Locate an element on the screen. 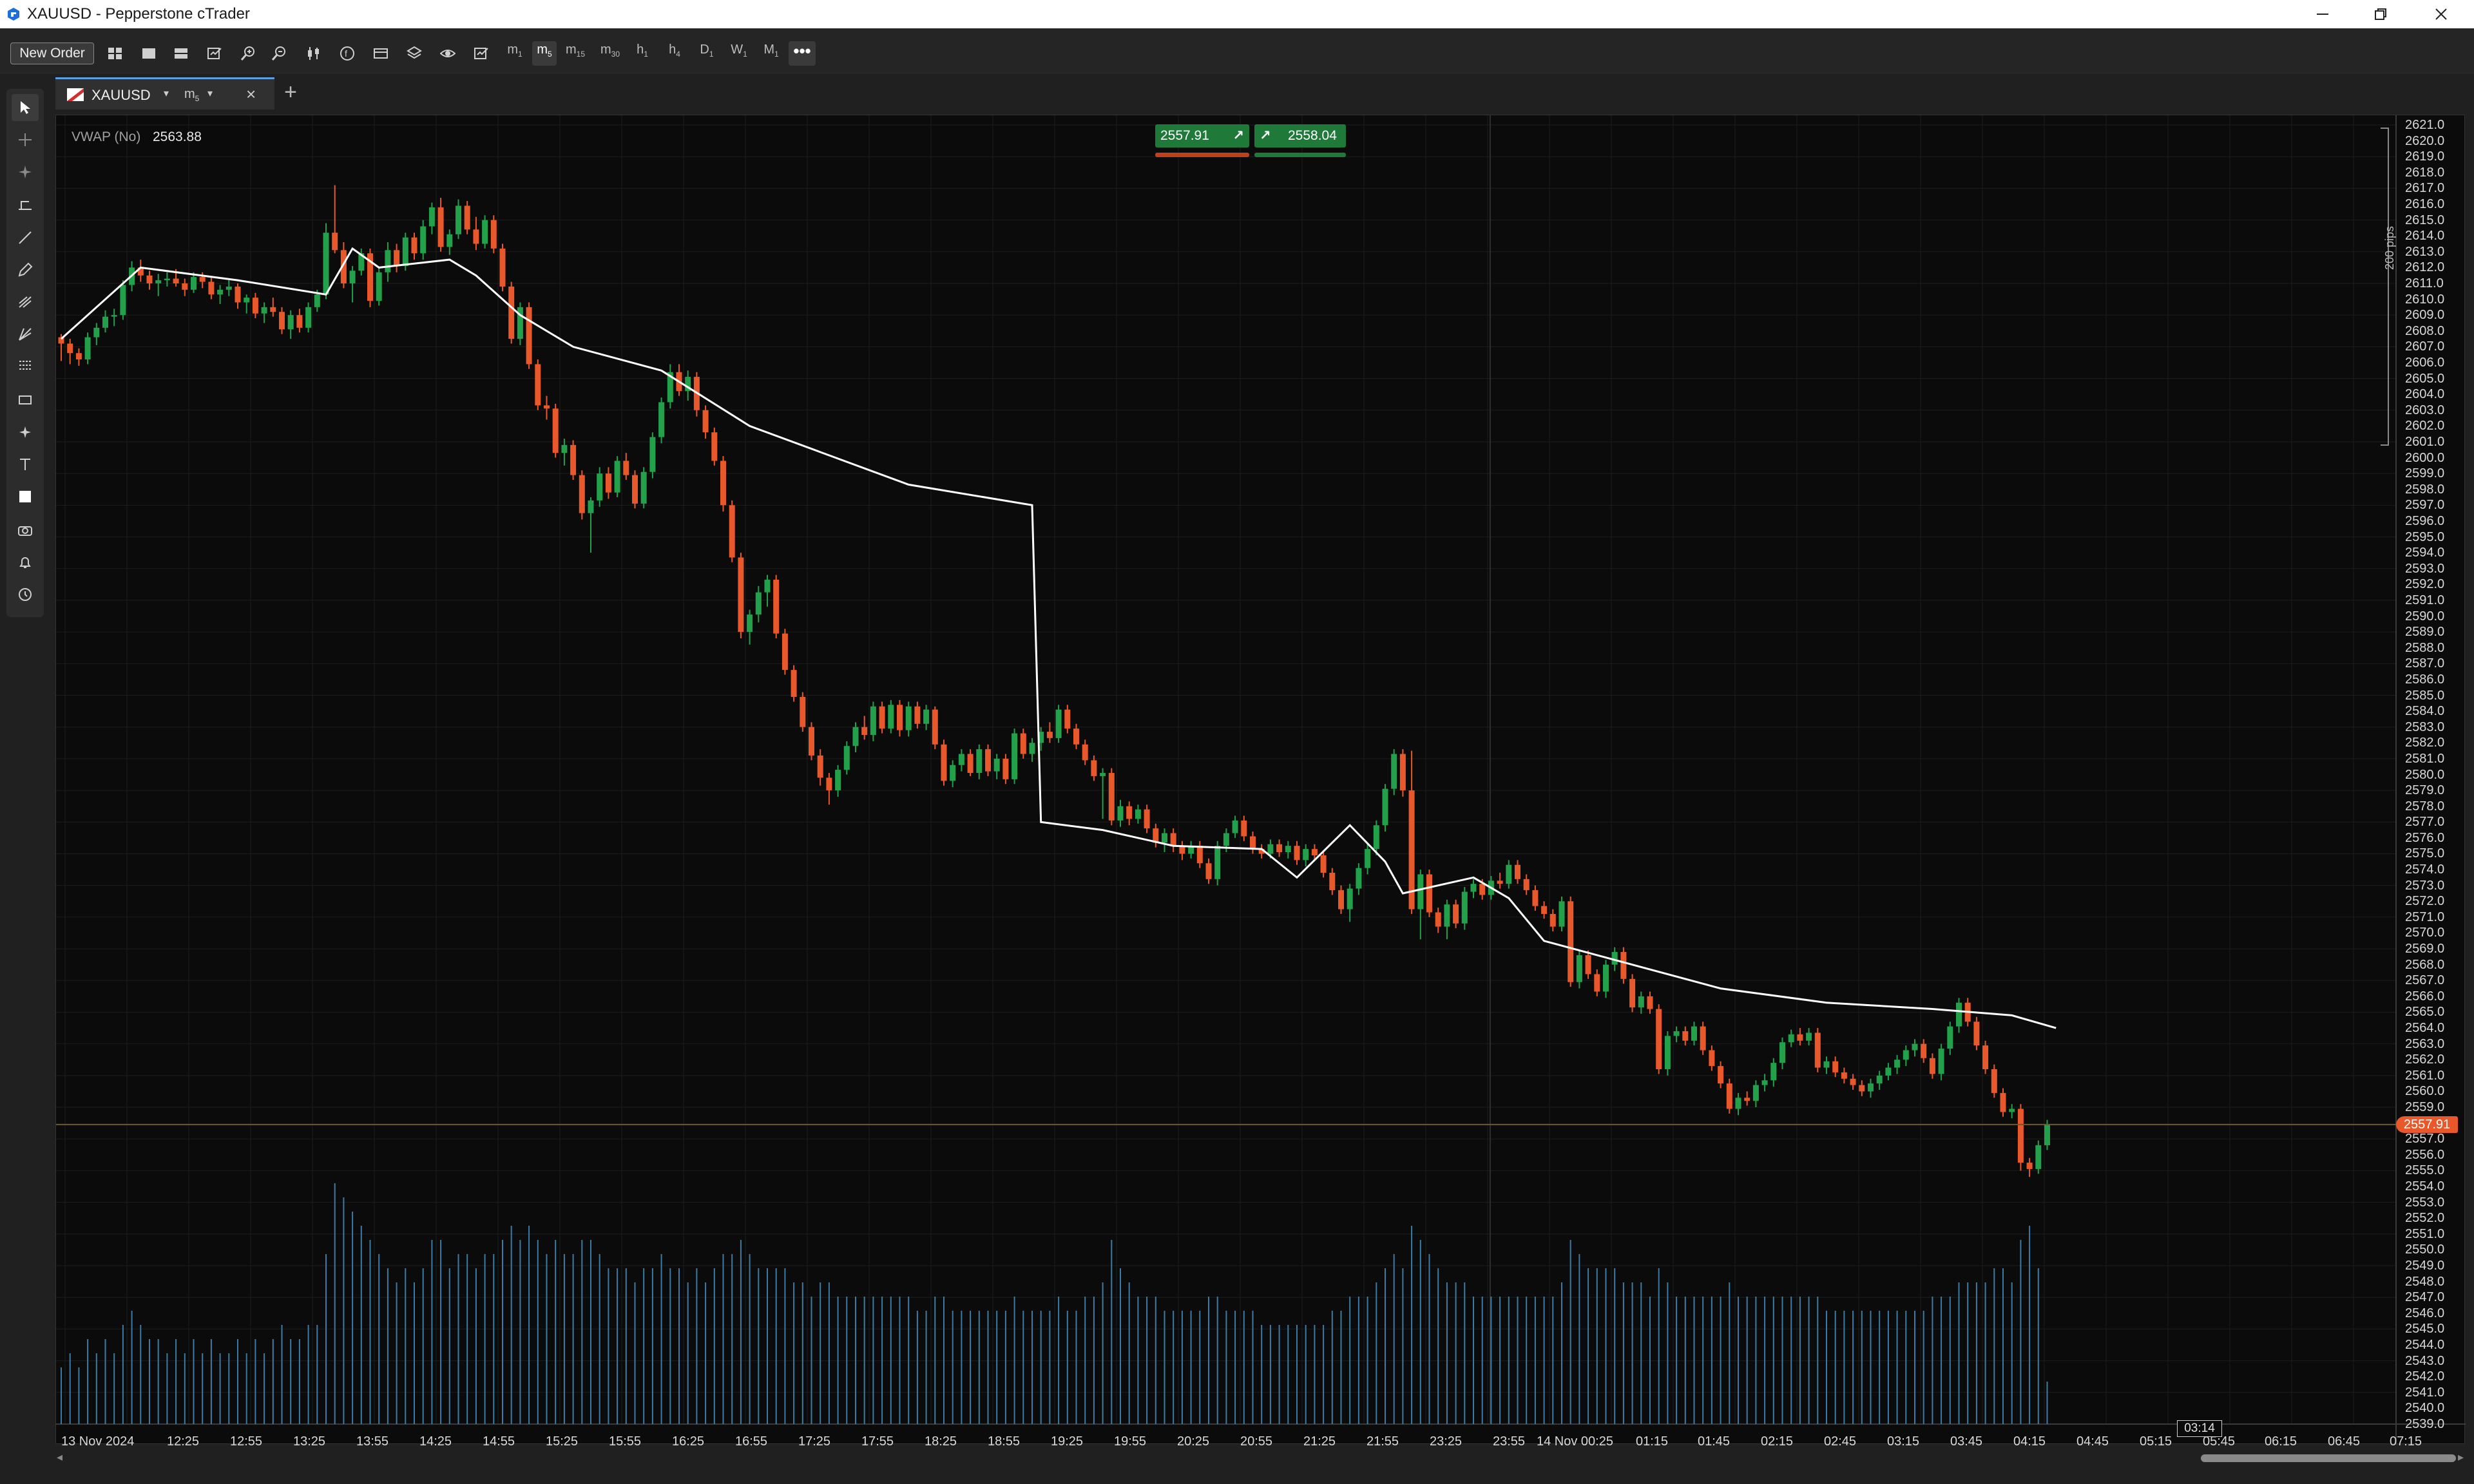 This screenshot has width=2474, height=1484. chart-tab-xauusd: XAUUSD ▾ m5 ▾ × is located at coordinates (164, 93).